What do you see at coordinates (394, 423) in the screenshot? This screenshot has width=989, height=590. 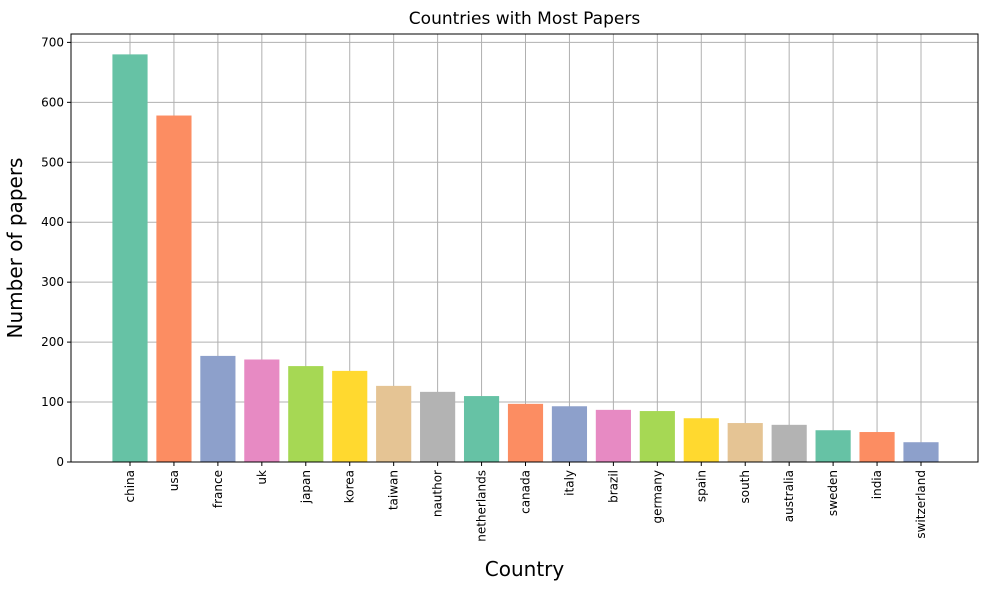 I see `bar-taiwan` at bounding box center [394, 423].